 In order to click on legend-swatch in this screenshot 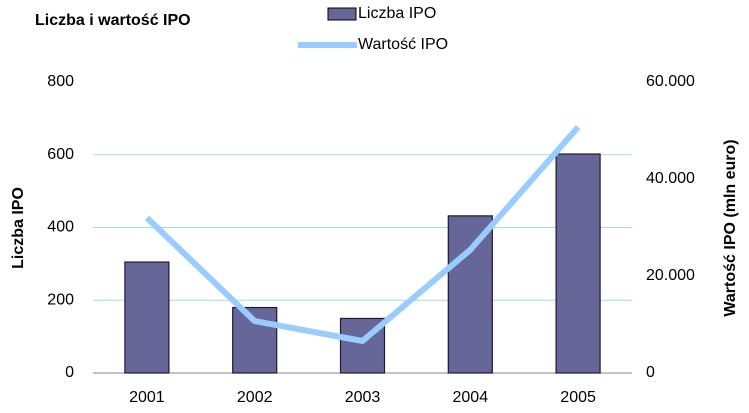, I will do `click(342, 14)`.